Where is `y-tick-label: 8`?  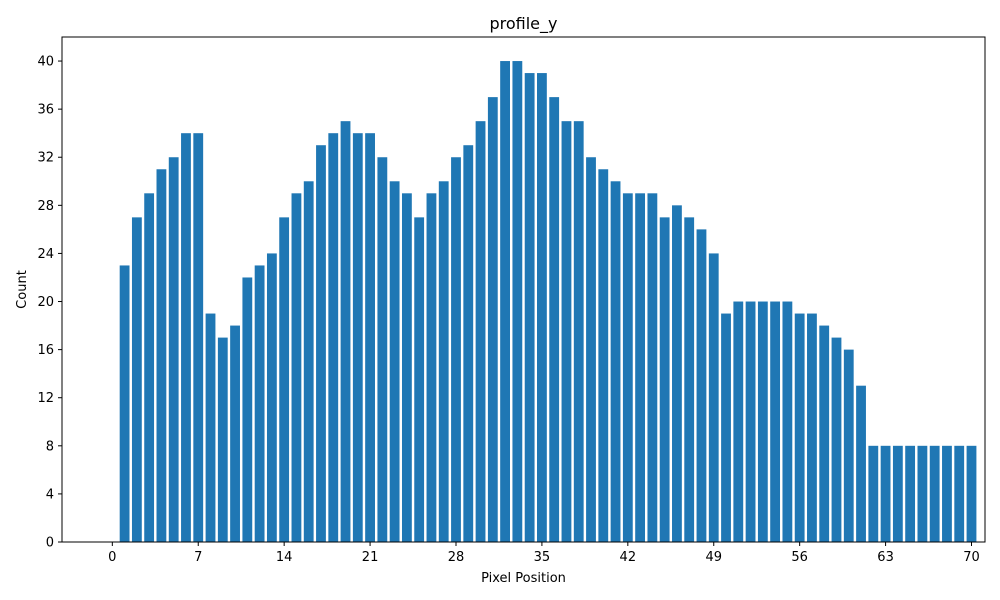 y-tick-label: 8 is located at coordinates (50, 446).